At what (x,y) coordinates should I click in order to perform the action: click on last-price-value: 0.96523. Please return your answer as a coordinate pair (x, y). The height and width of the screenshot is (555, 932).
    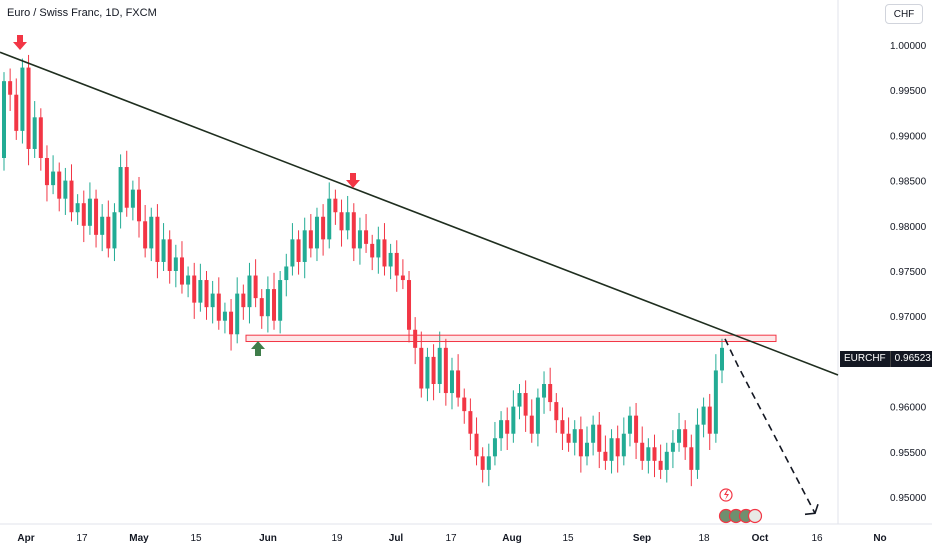
    Looking at the image, I should click on (910, 359).